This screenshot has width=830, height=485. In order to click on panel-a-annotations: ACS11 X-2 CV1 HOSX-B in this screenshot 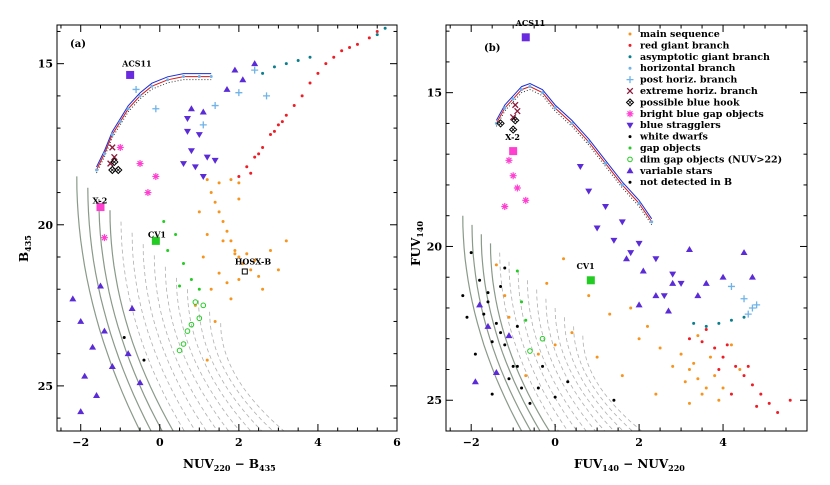, I will do `click(181, 163)`.